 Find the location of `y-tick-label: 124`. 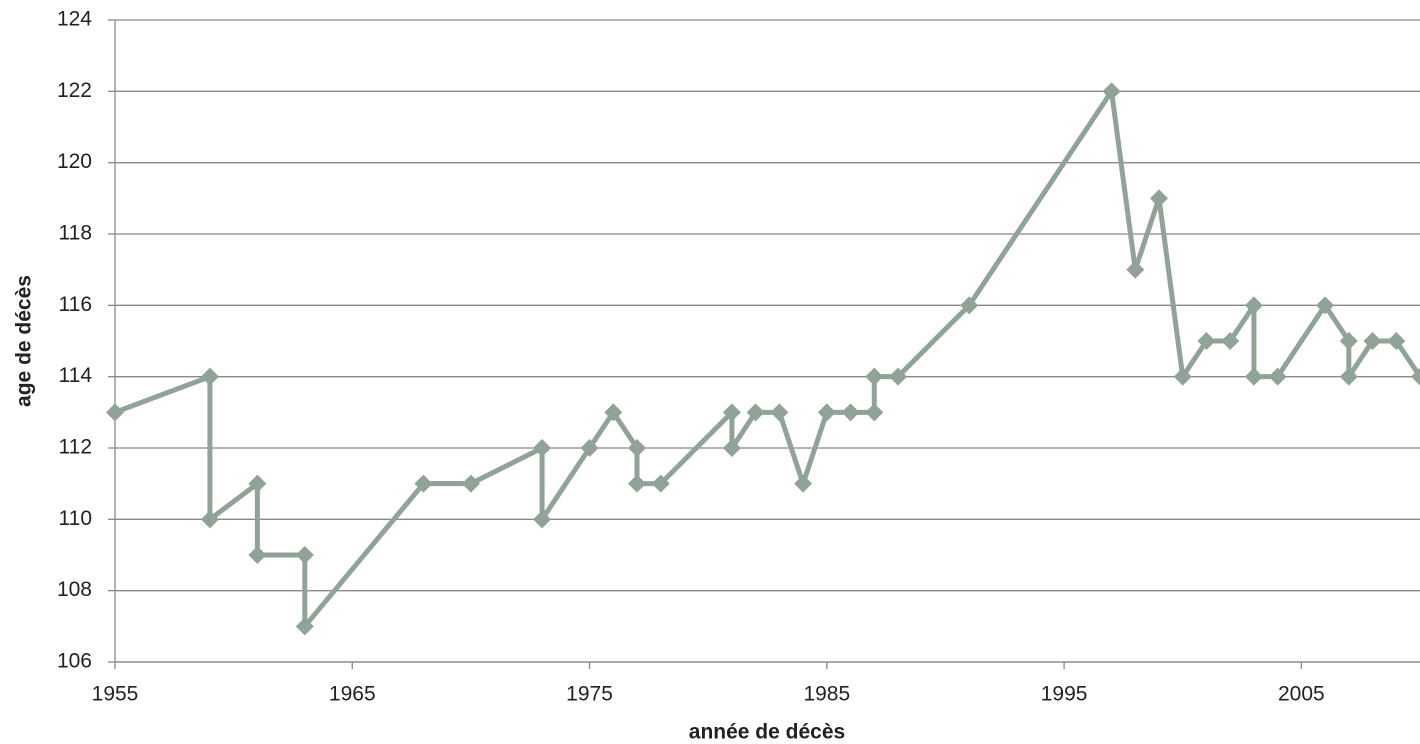

y-tick-label: 124 is located at coordinates (74, 19).